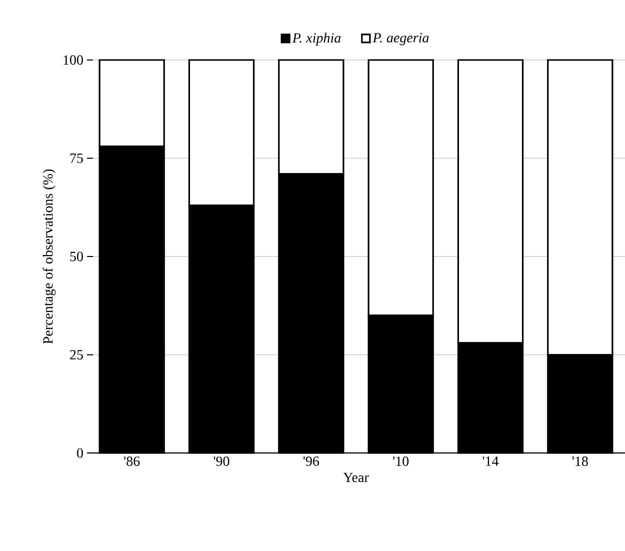 This screenshot has width=625, height=551. Describe the element at coordinates (76, 257) in the screenshot. I see `y-tick-label: 50` at that location.